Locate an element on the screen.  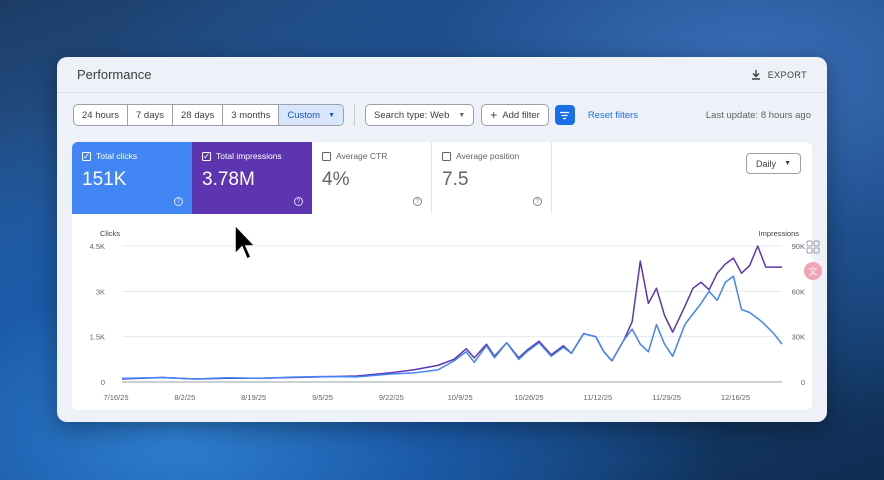
x-tick-label: 11/29/25 is located at coordinates (666, 397).